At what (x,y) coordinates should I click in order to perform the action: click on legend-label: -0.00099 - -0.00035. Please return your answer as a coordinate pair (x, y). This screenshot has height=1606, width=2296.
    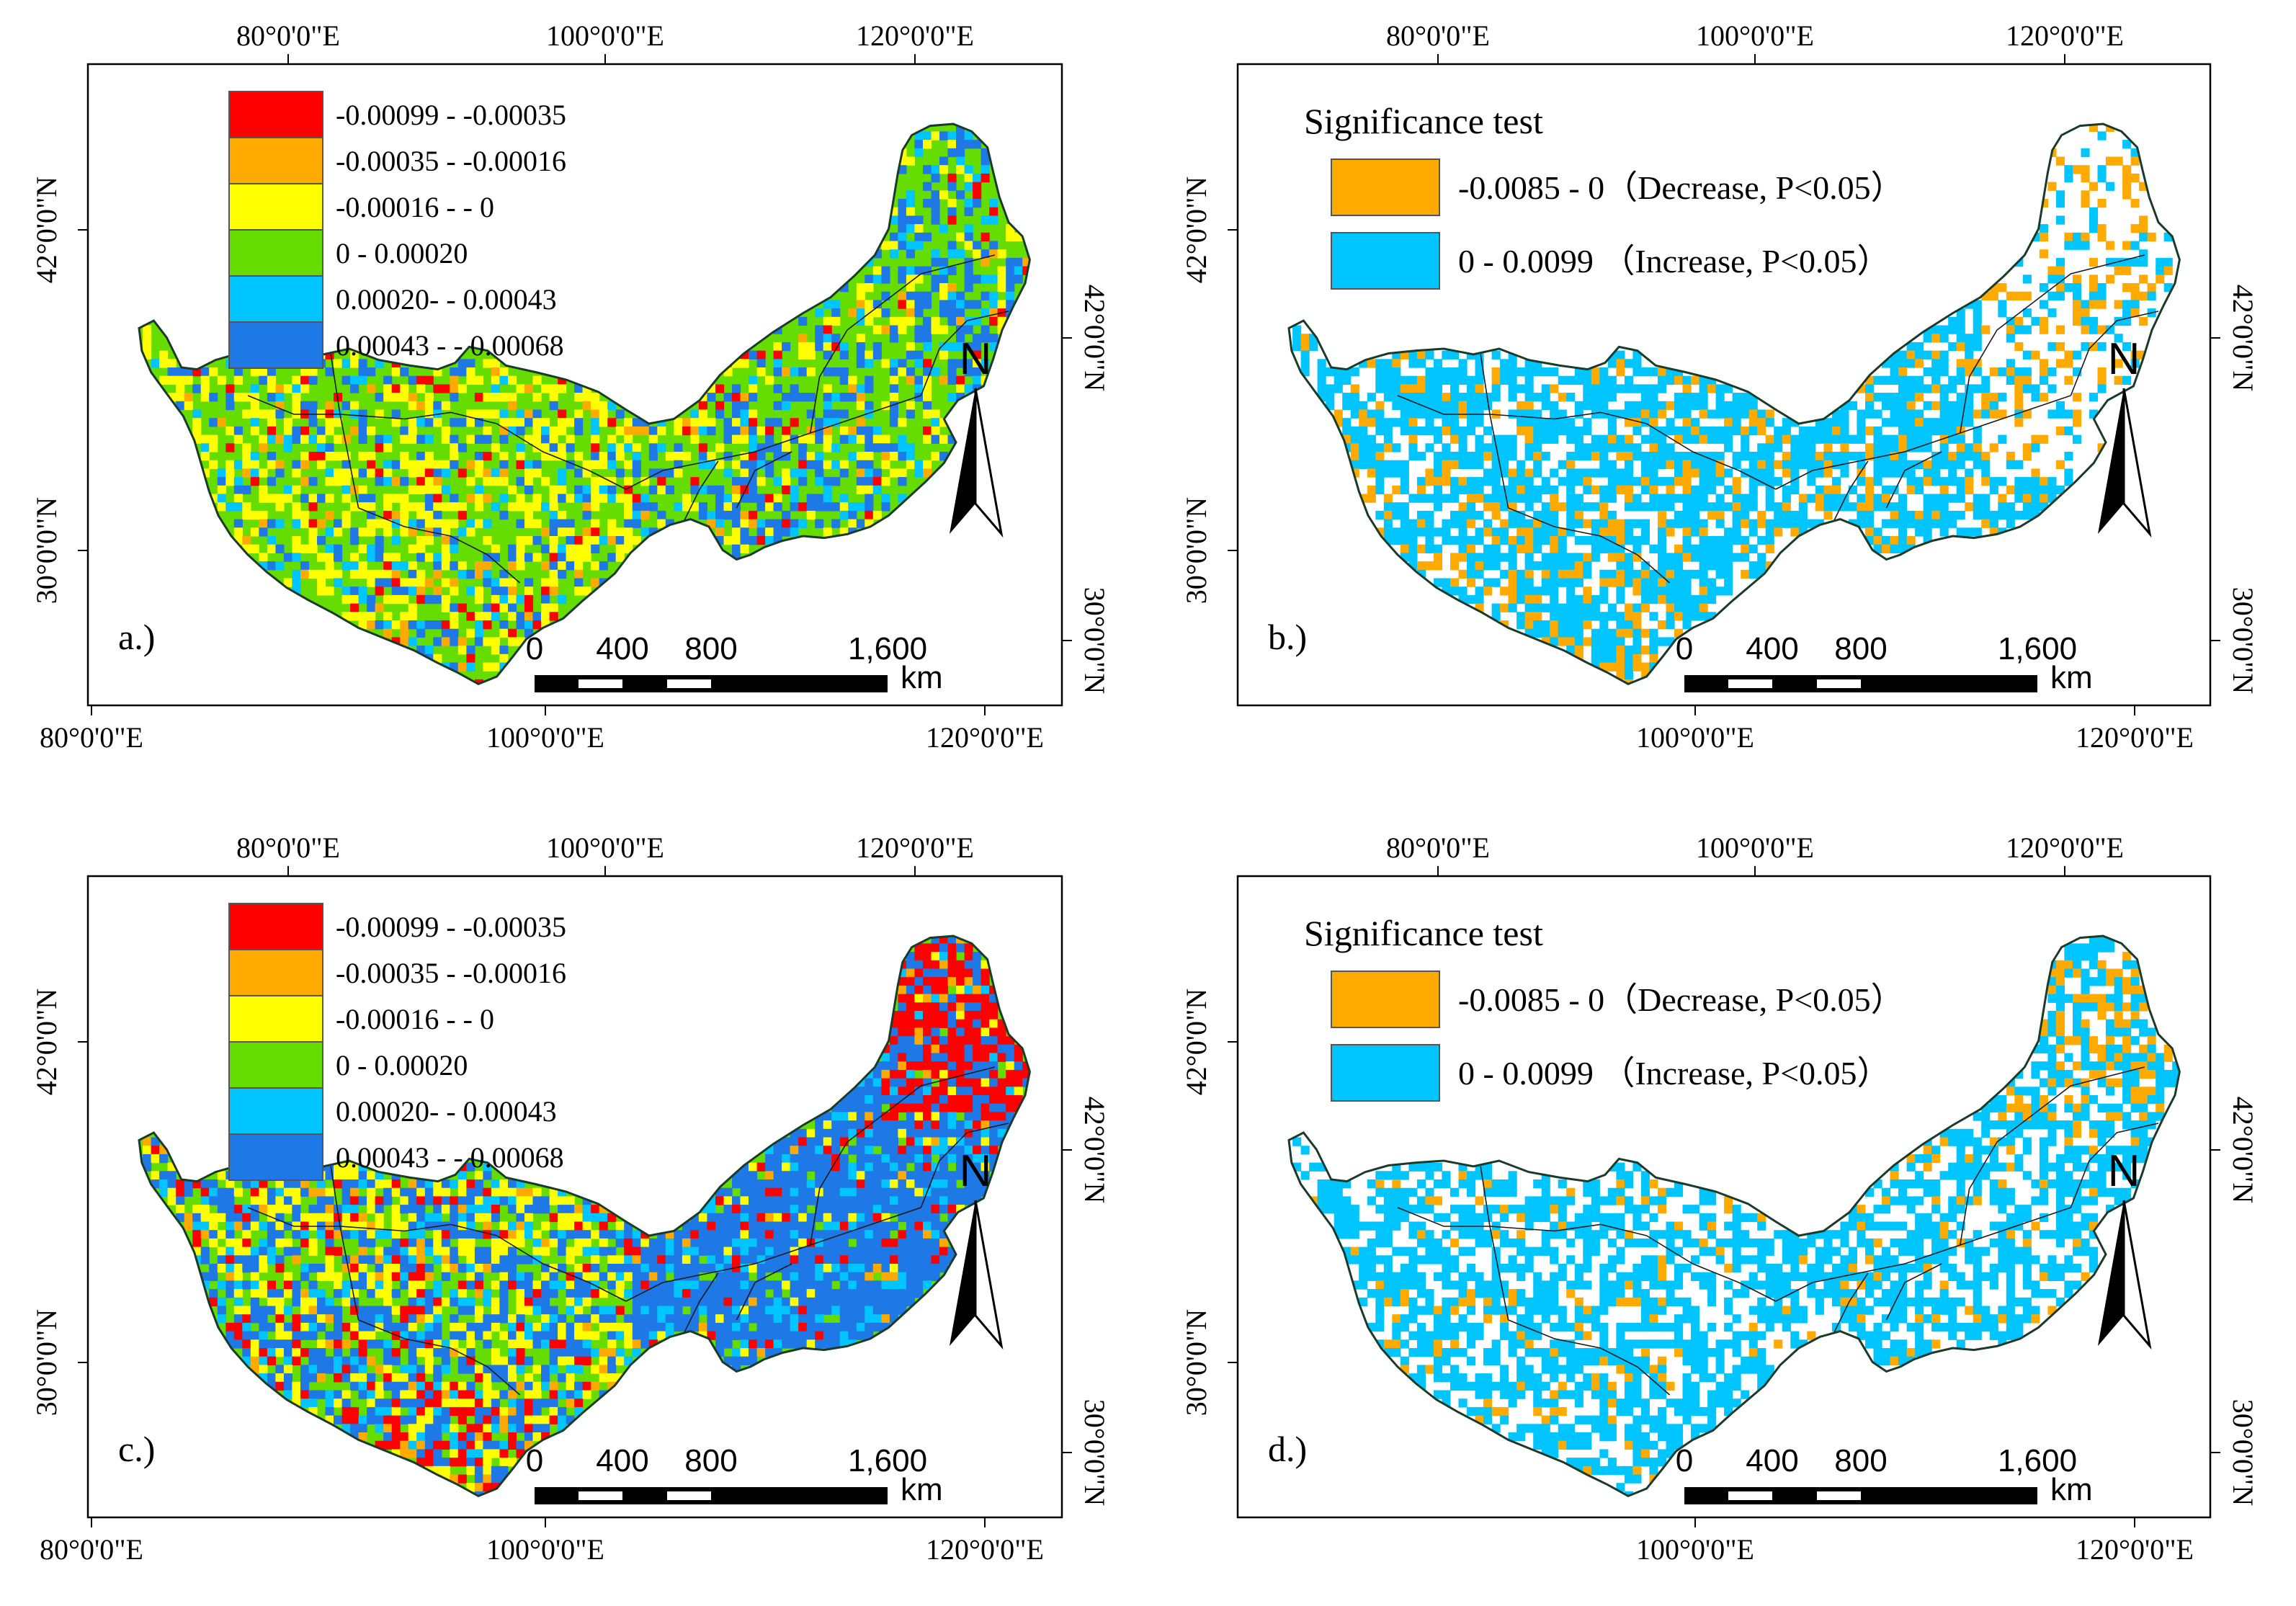
    Looking at the image, I should click on (451, 115).